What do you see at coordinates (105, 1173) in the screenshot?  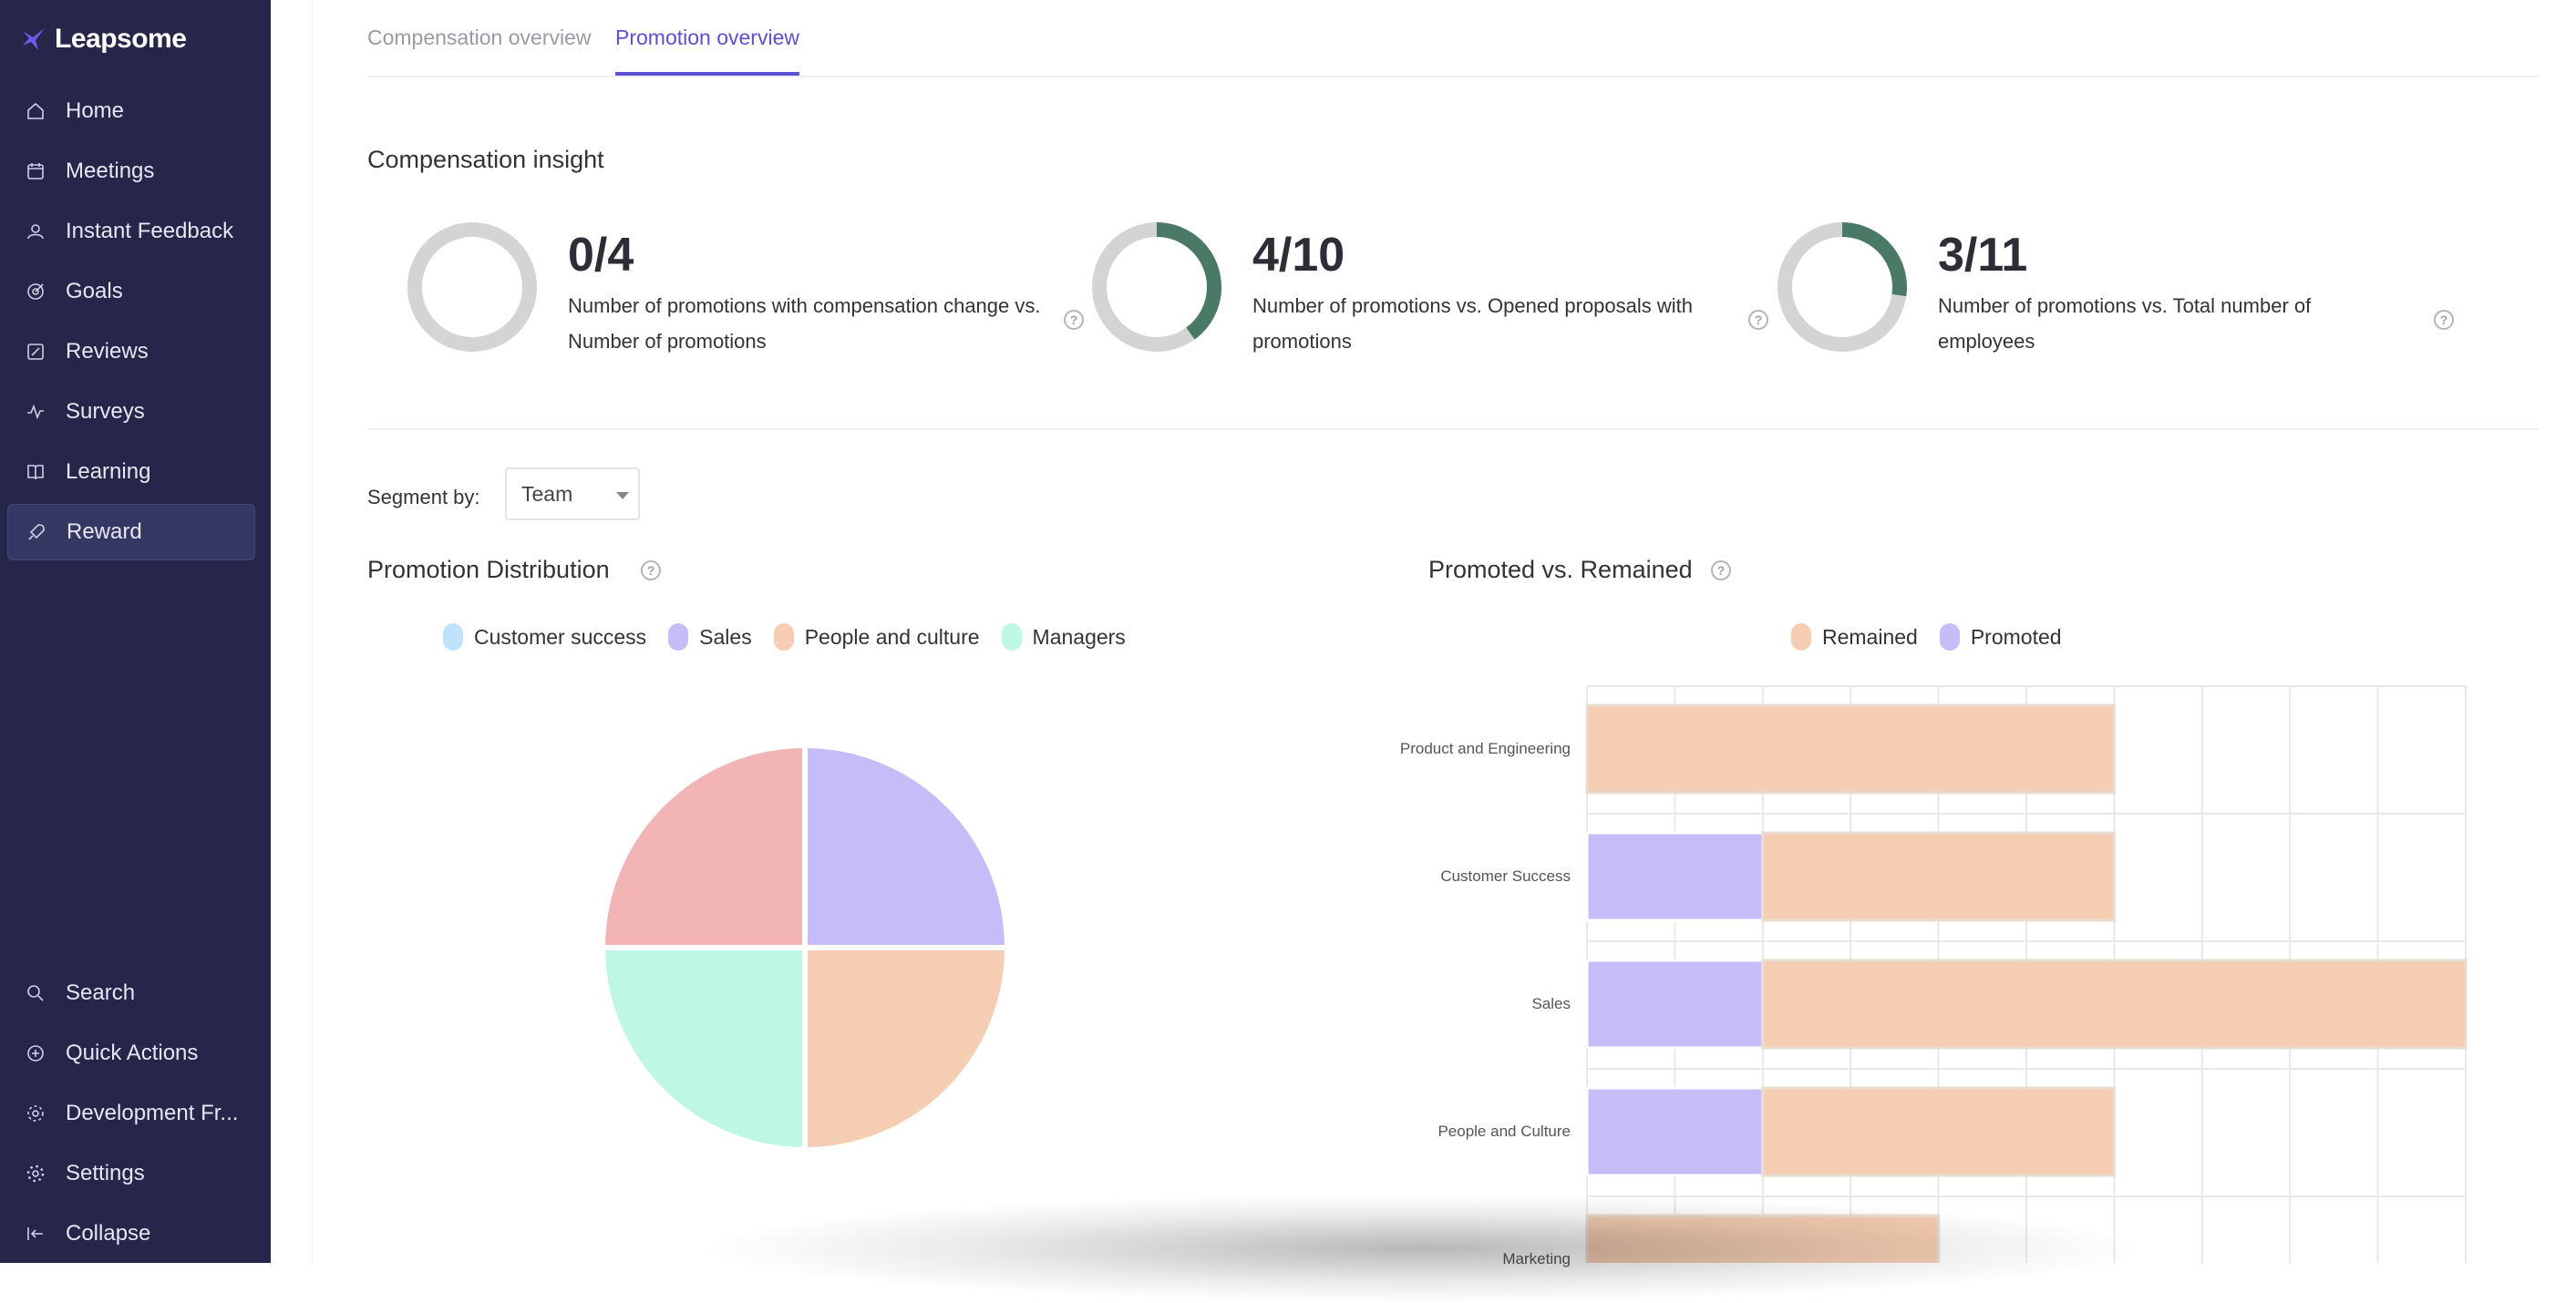 I see `sidebar-item-label: Settings` at bounding box center [105, 1173].